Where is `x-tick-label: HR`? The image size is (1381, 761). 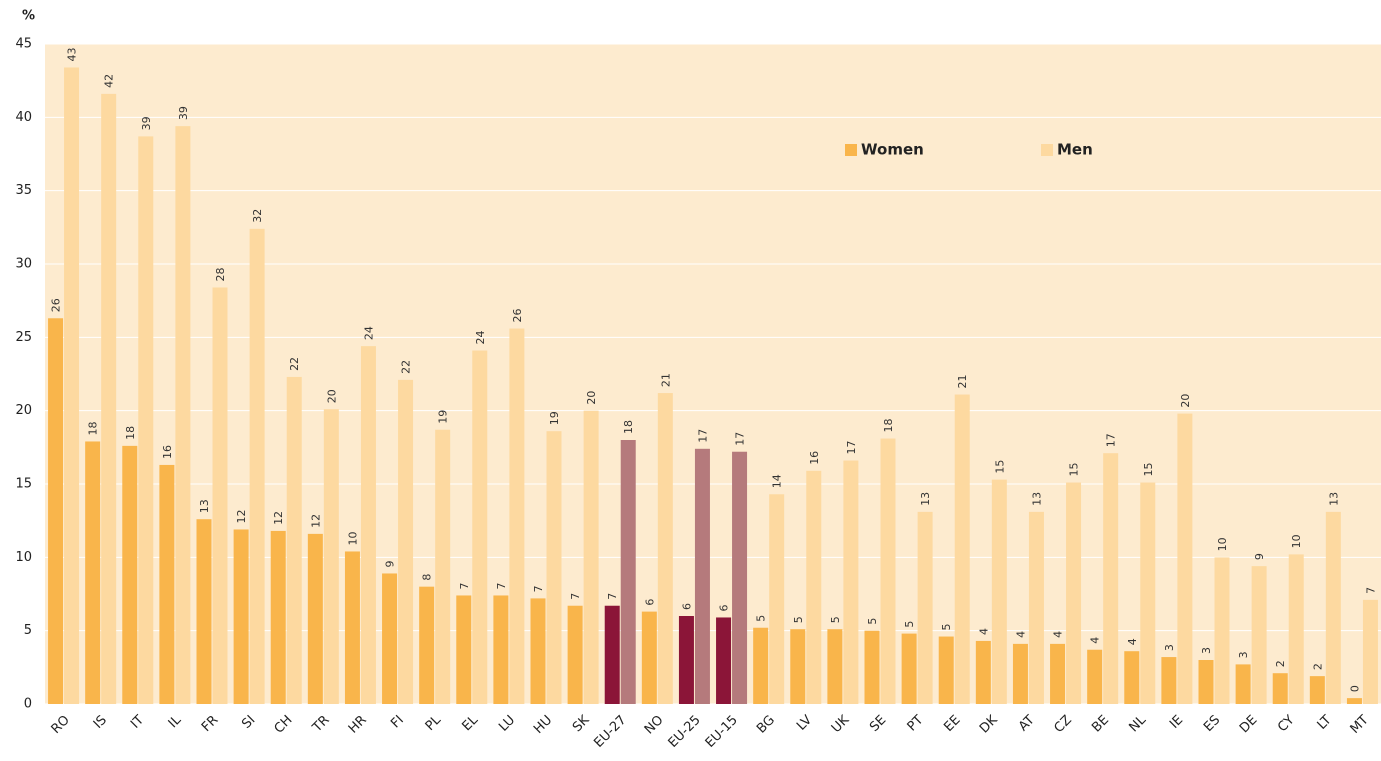
x-tick-label: HR is located at coordinates (358, 725).